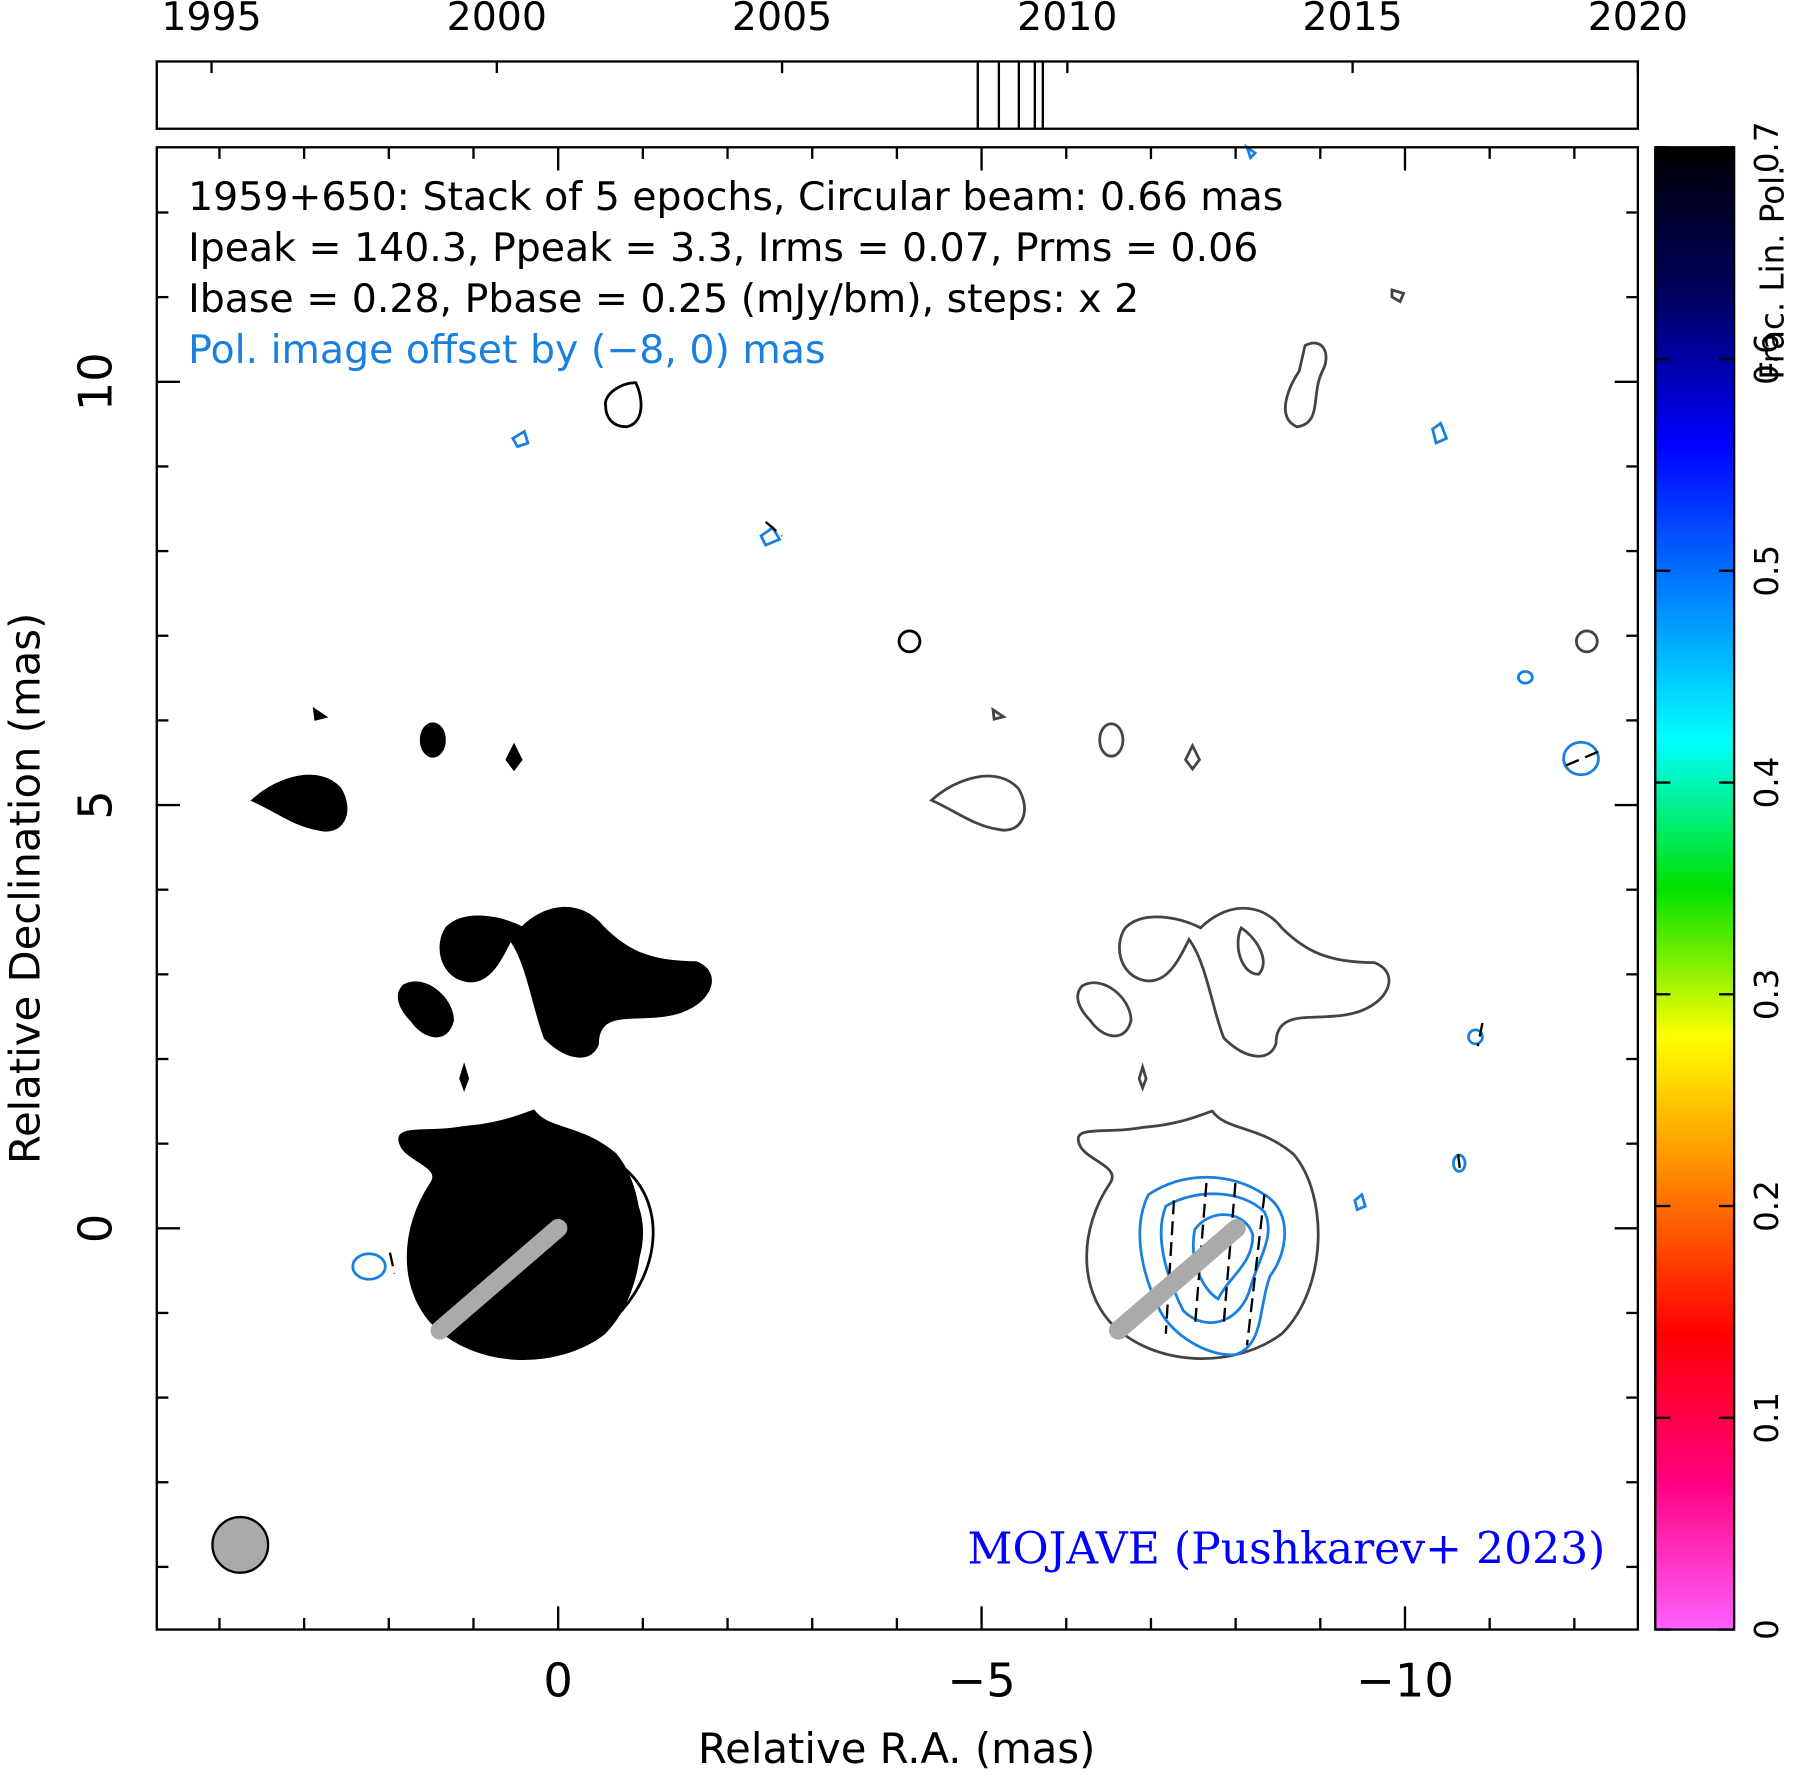  What do you see at coordinates (1767, 571) in the screenshot?
I see `colorbar-tick-label: 0.5` at bounding box center [1767, 571].